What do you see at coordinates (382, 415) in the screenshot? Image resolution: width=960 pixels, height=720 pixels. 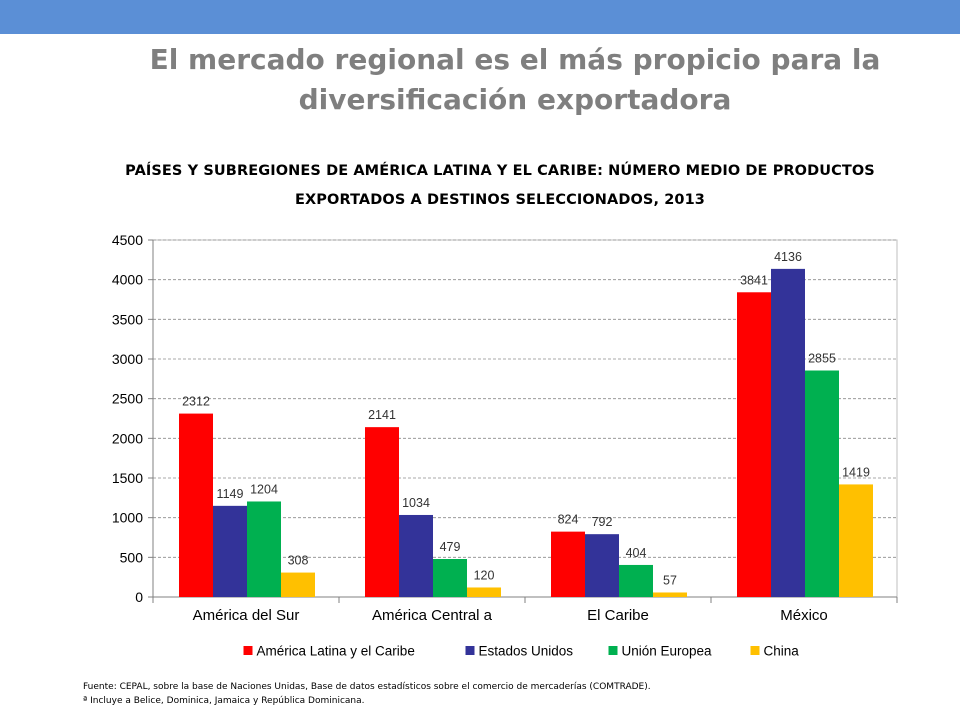 I see `bar-value-label: 2141` at bounding box center [382, 415].